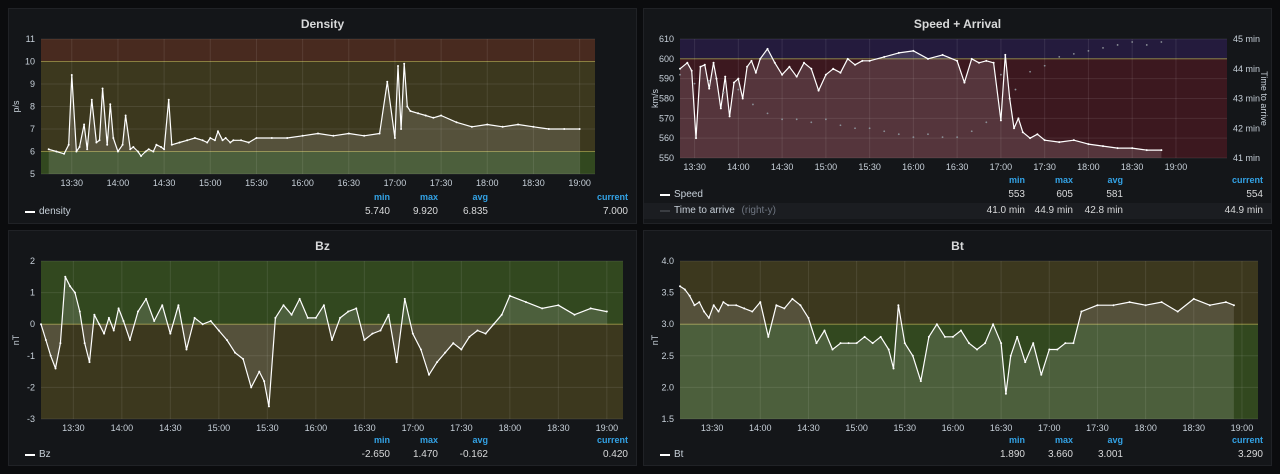 The height and width of the screenshot is (474, 1280). I want to click on legend-series-name: density, so click(55, 211).